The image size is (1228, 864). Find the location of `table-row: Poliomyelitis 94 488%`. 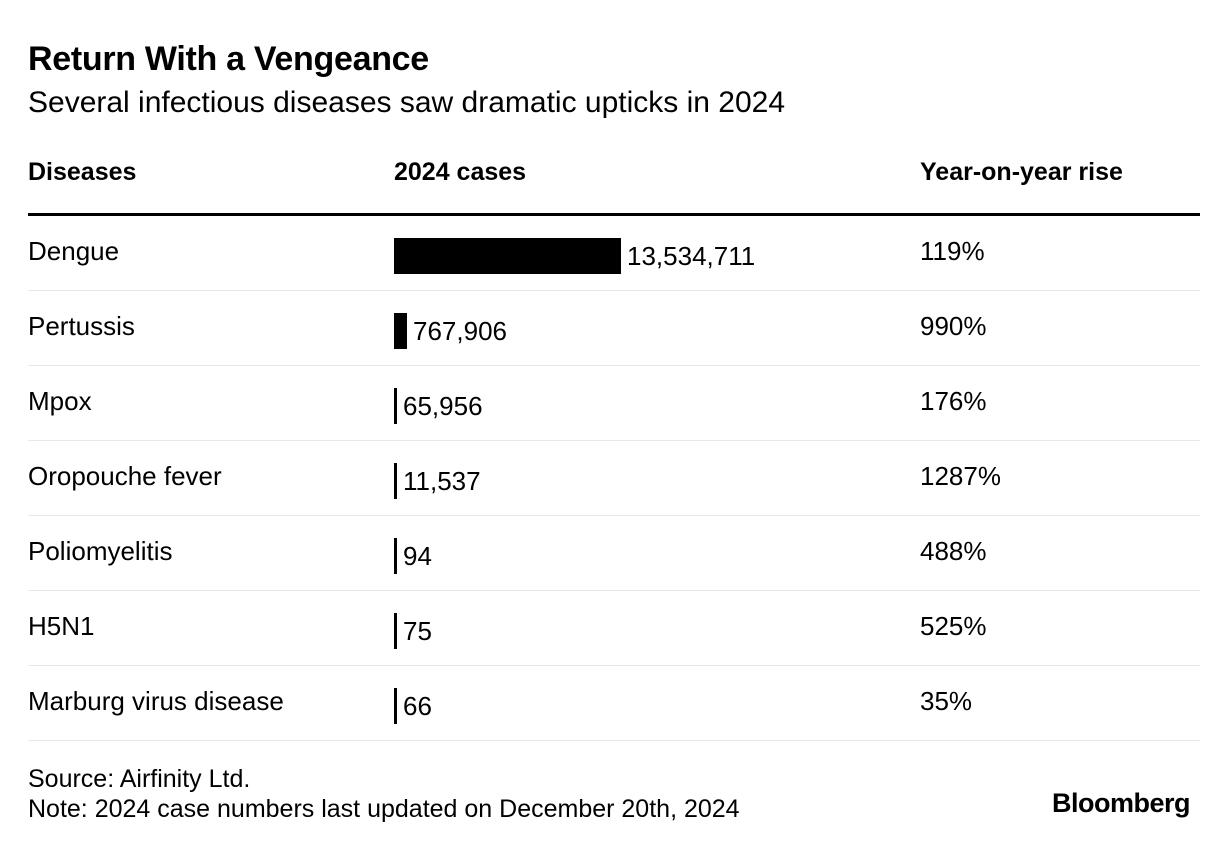

table-row: Poliomyelitis 94 488% is located at coordinates (614, 553).